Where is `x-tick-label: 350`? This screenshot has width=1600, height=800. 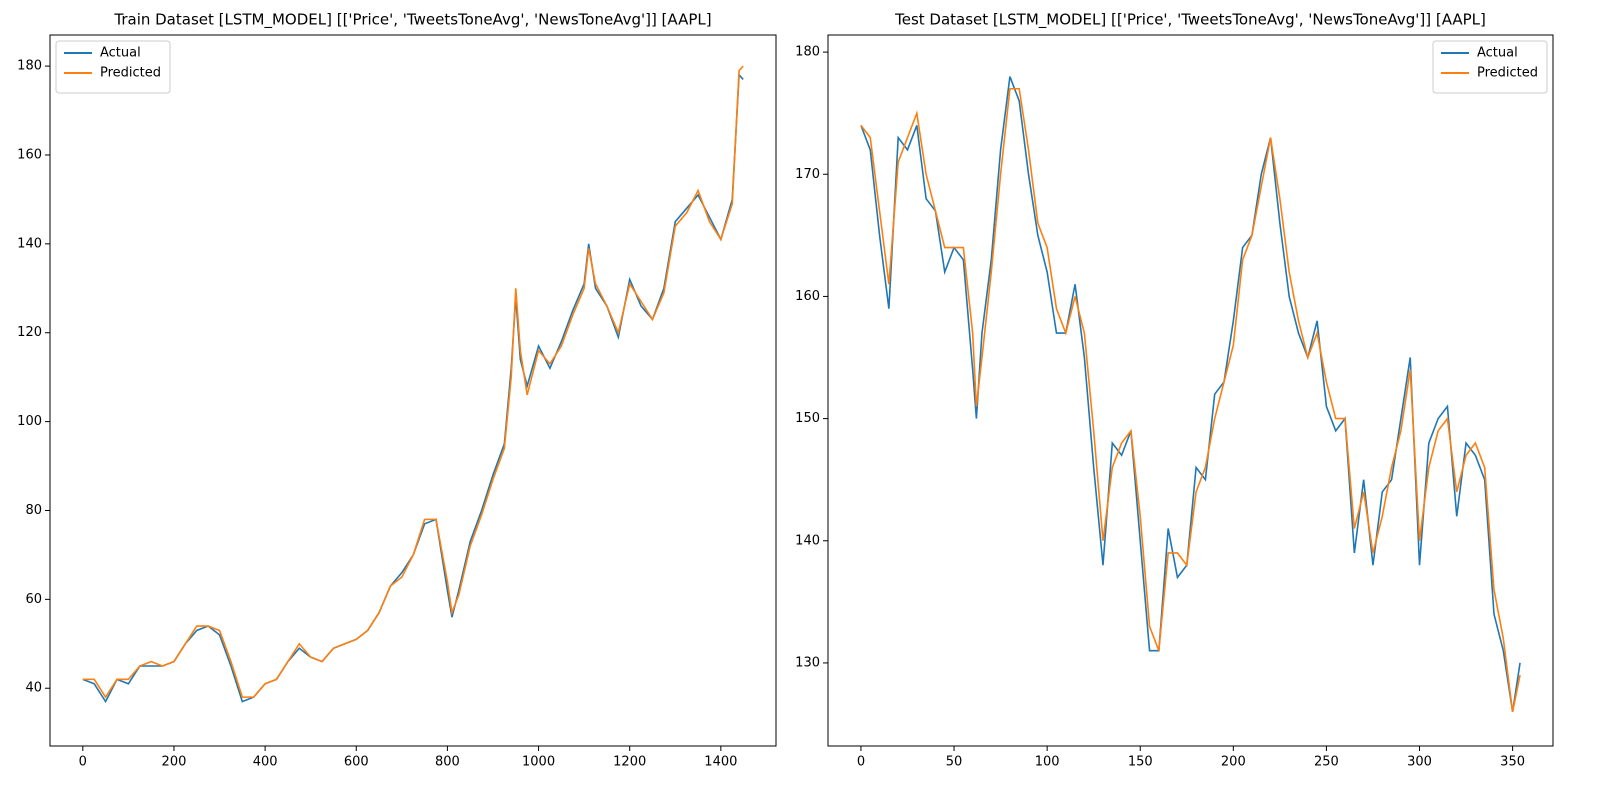 x-tick-label: 350 is located at coordinates (1512, 762).